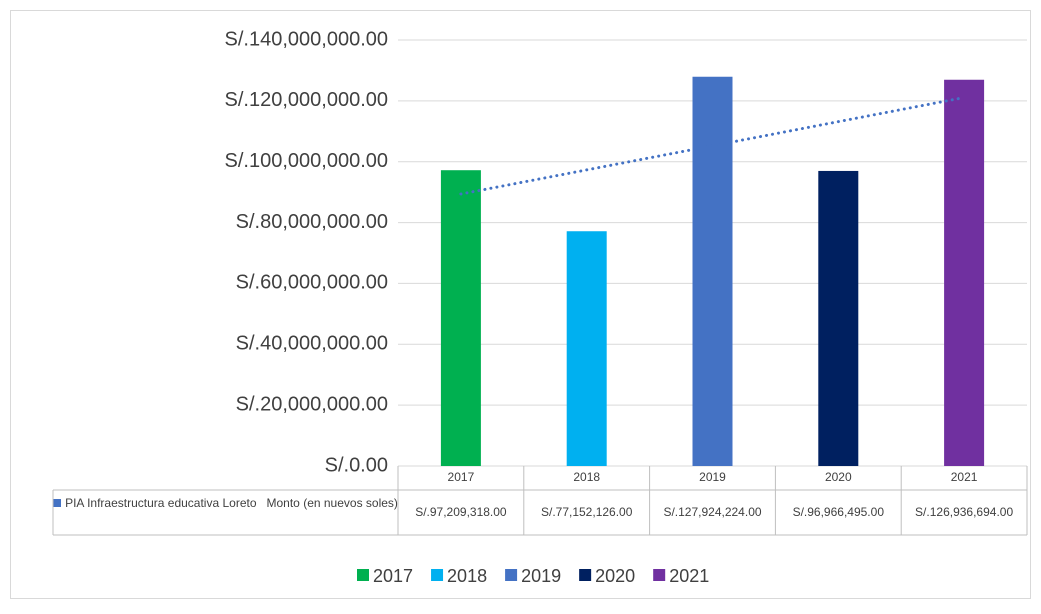 The height and width of the screenshot is (614, 1041). What do you see at coordinates (312, 344) in the screenshot?
I see `y-tick-label: S/.40,000,000.00` at bounding box center [312, 344].